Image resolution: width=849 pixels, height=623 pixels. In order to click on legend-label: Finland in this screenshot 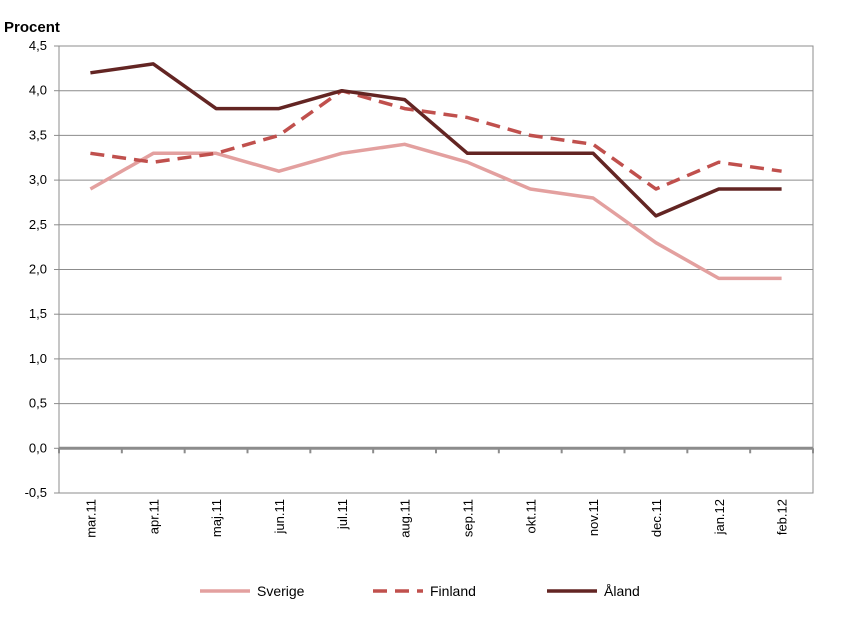, I will do `click(453, 591)`.